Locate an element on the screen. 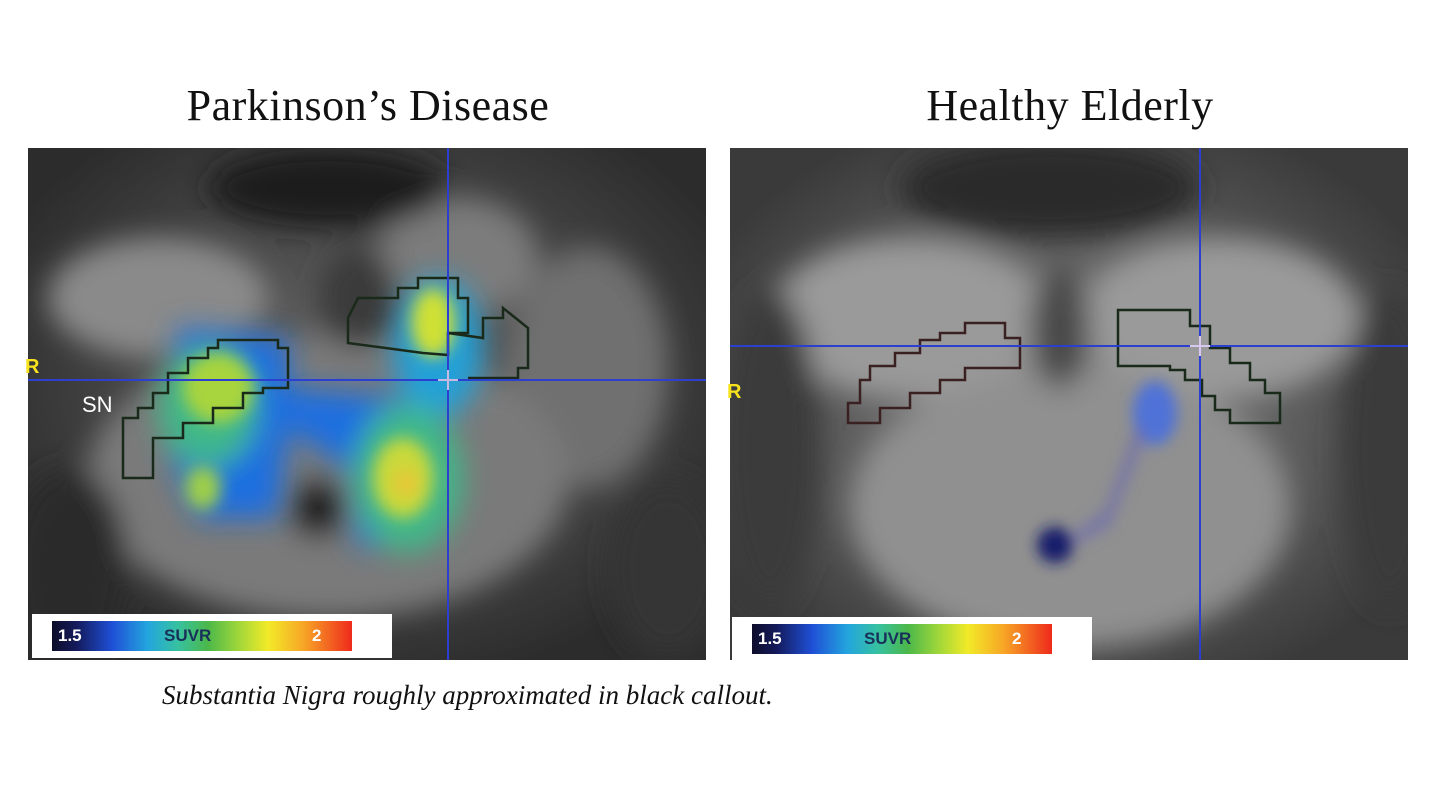 This screenshot has height=810, width=1440. substantia-nigra-outline-left-hemisphere is located at coordinates (1199, 366).